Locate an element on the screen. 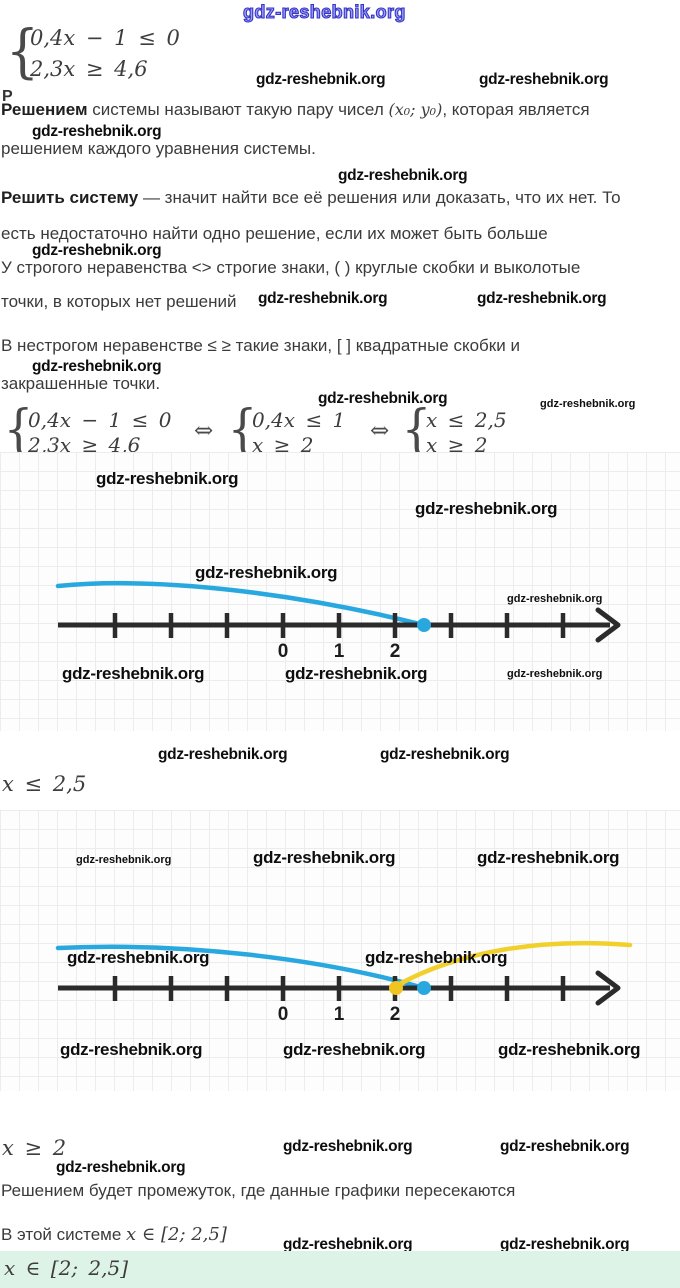  answer-highlight: x ∈ [2; 2,5] is located at coordinates (340, 1269).